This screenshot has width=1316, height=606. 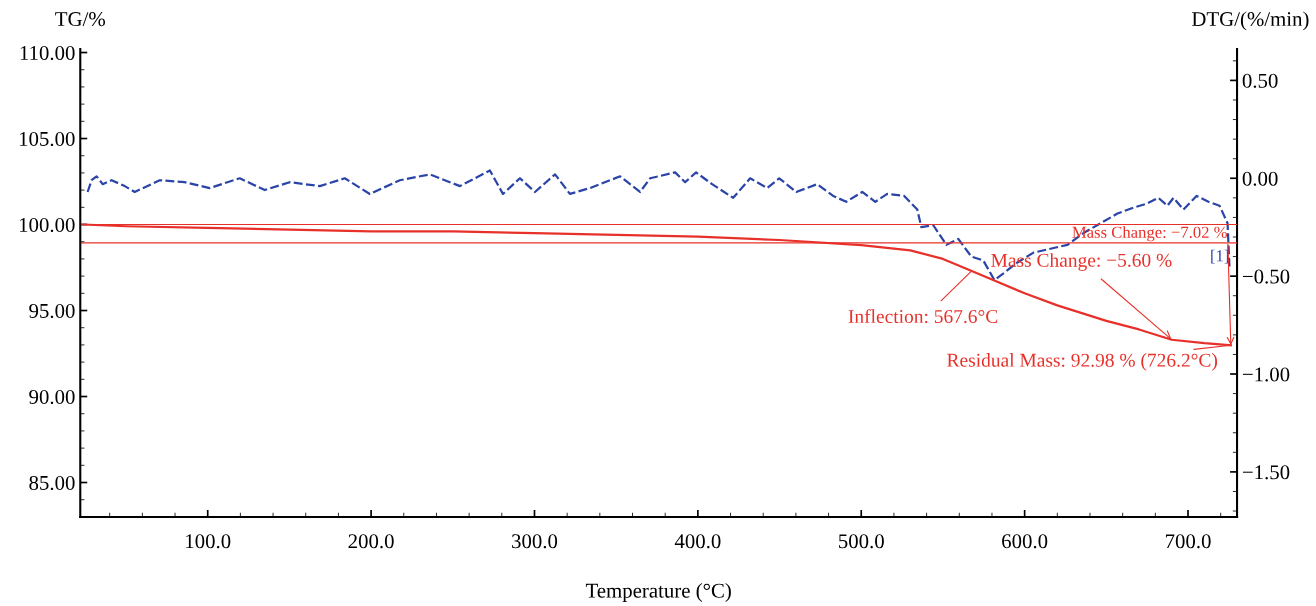 What do you see at coordinates (52, 311) in the screenshot?
I see `y-tick-label: 95.00` at bounding box center [52, 311].